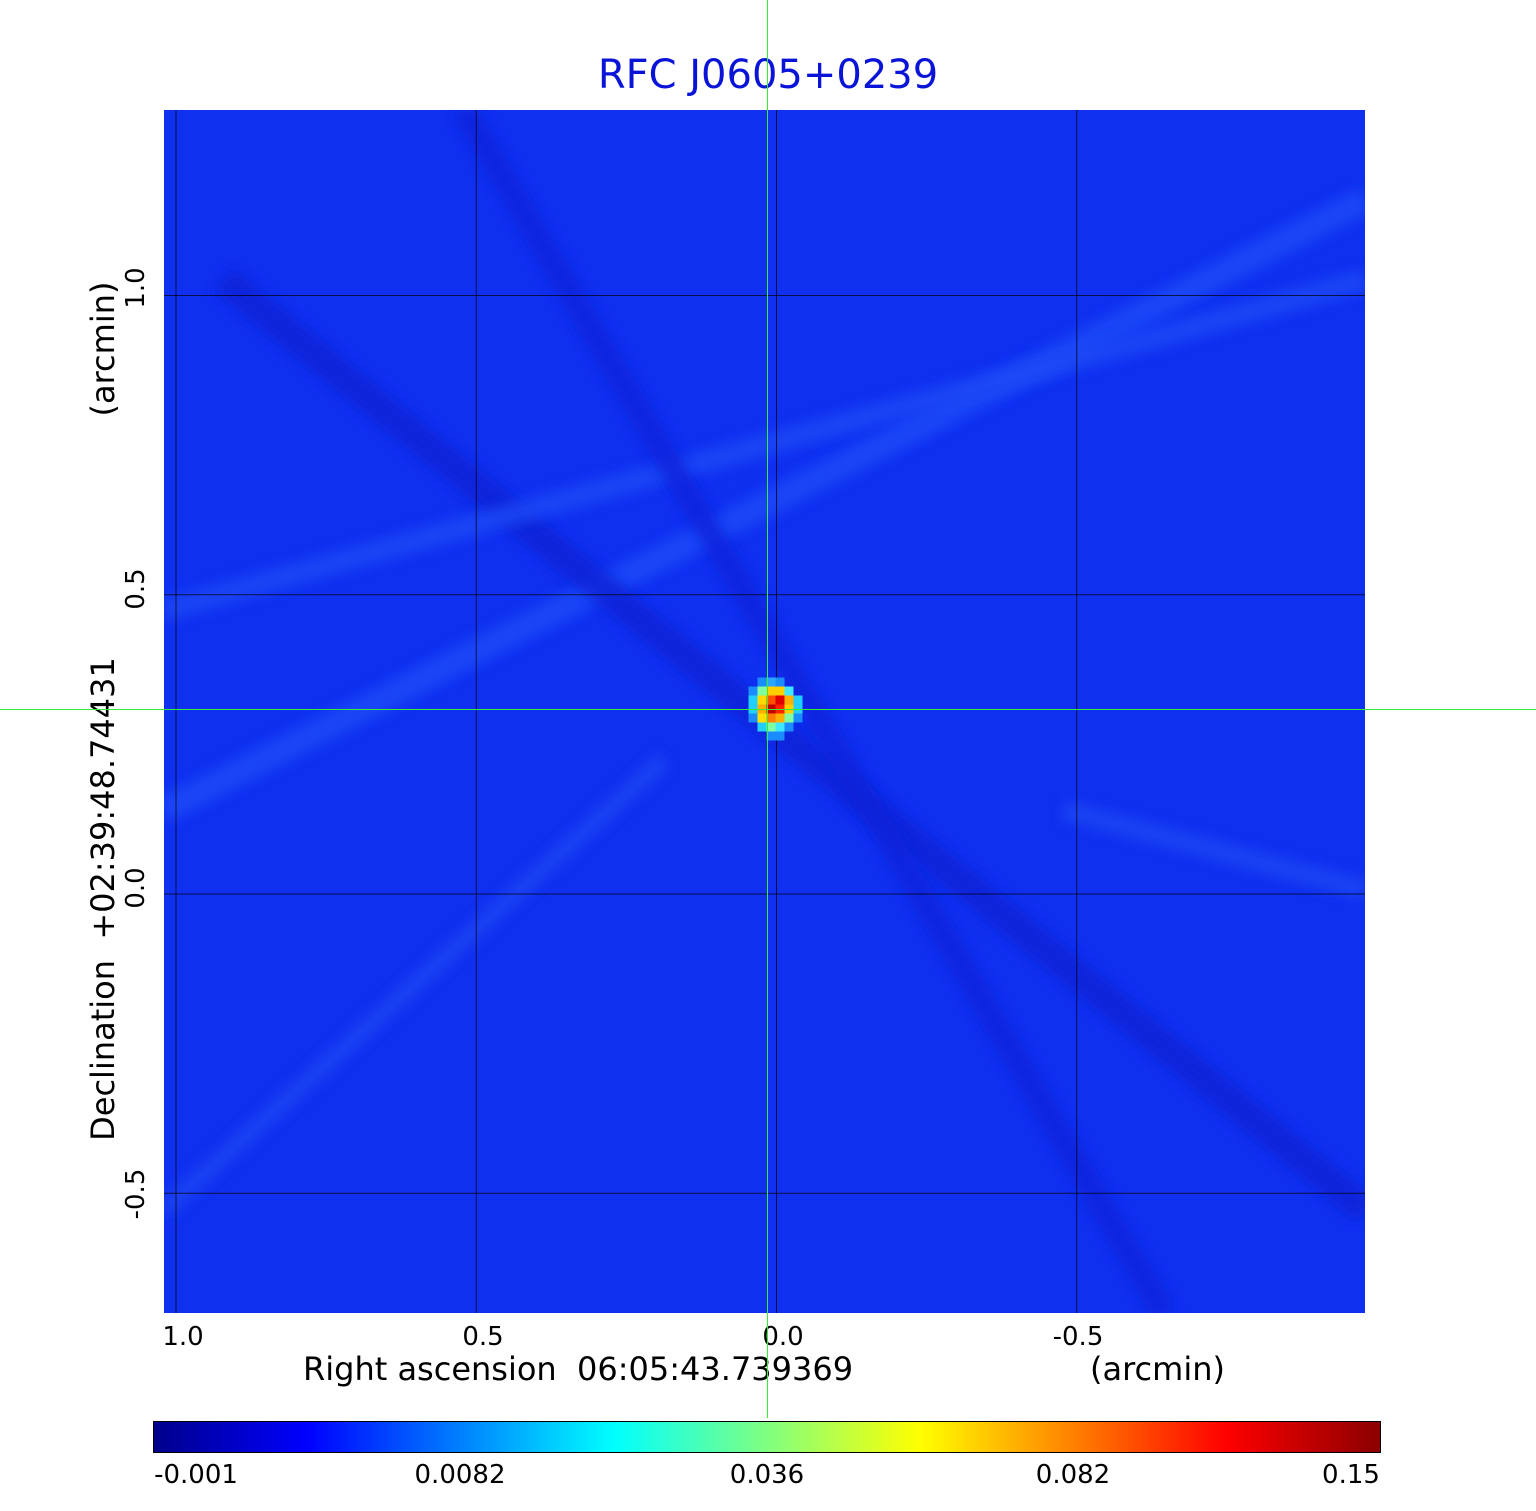  What do you see at coordinates (783, 1337) in the screenshot?
I see `x-tick-label: 0.0` at bounding box center [783, 1337].